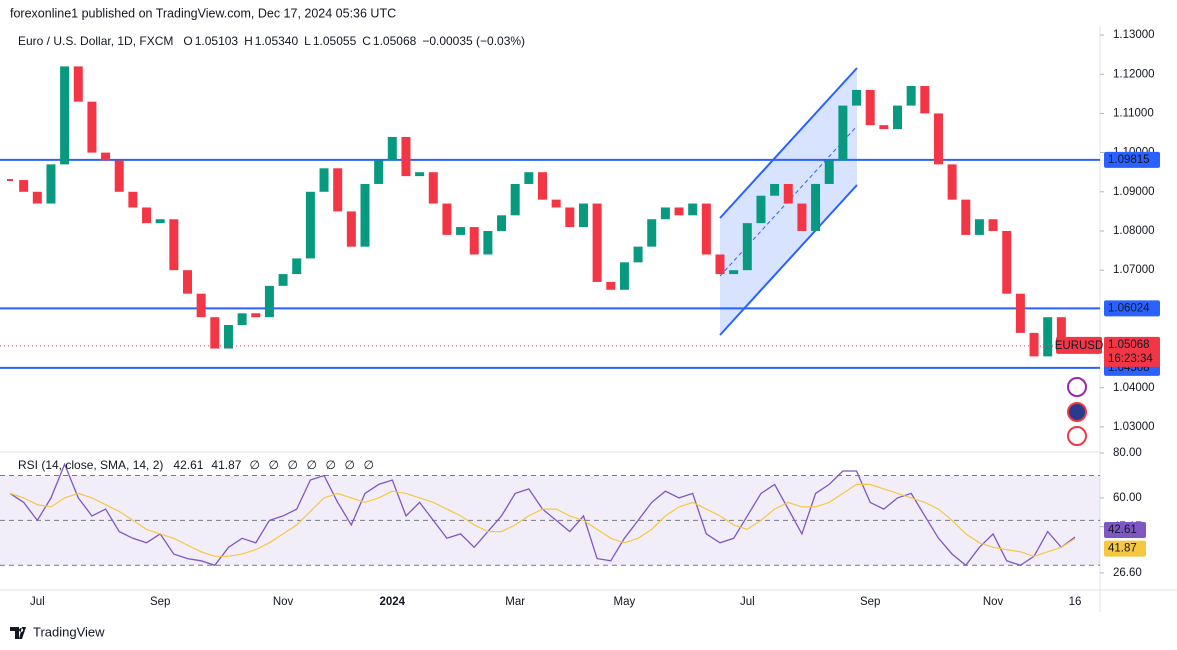 The height and width of the screenshot is (650, 1177). What do you see at coordinates (90, 465) in the screenshot?
I see `rsi-title: RSI (14, close, SMA, 14, 2)` at bounding box center [90, 465].